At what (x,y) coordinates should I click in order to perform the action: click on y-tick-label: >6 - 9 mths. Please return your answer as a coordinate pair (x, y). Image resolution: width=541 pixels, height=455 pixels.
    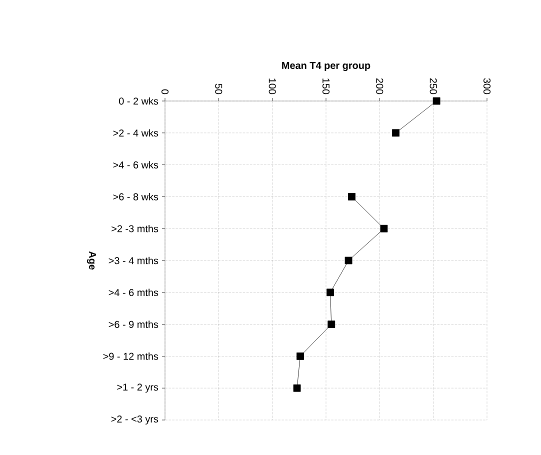
    Looking at the image, I should click on (133, 324).